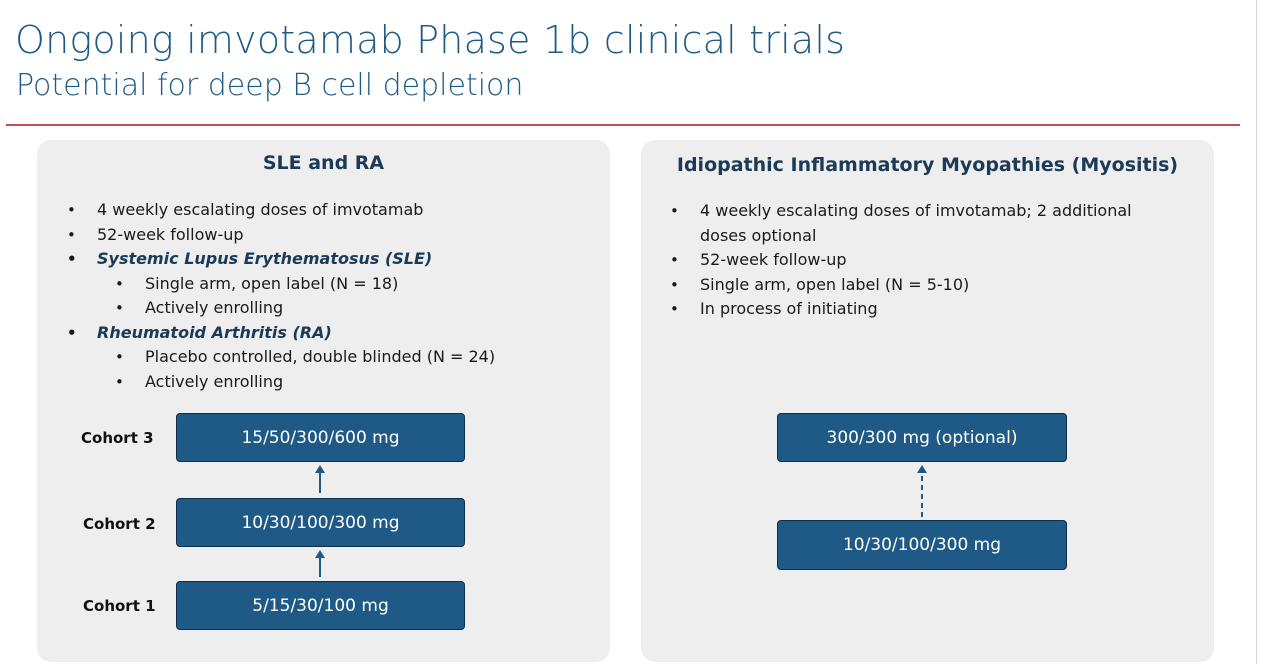 The height and width of the screenshot is (664, 1269). I want to click on bullet-item-ra-heading: Rheumatoid Arthritis (RA), so click(332, 333).